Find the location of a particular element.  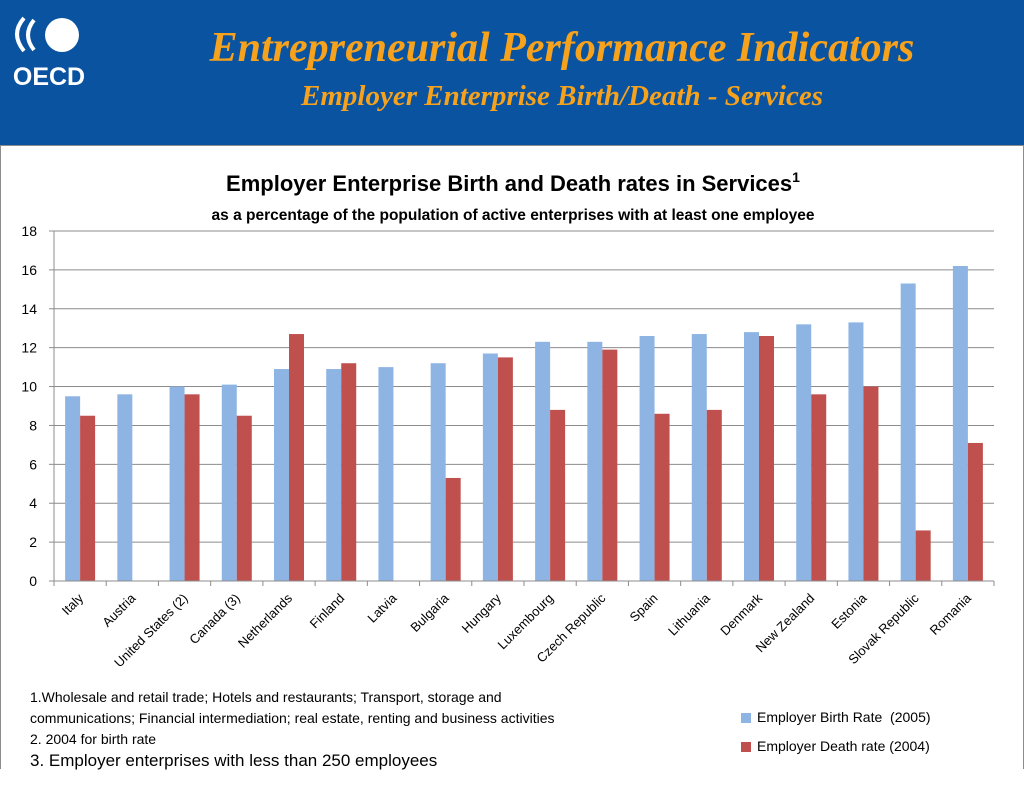

chart-title-superscript: 1 is located at coordinates (796, 177).